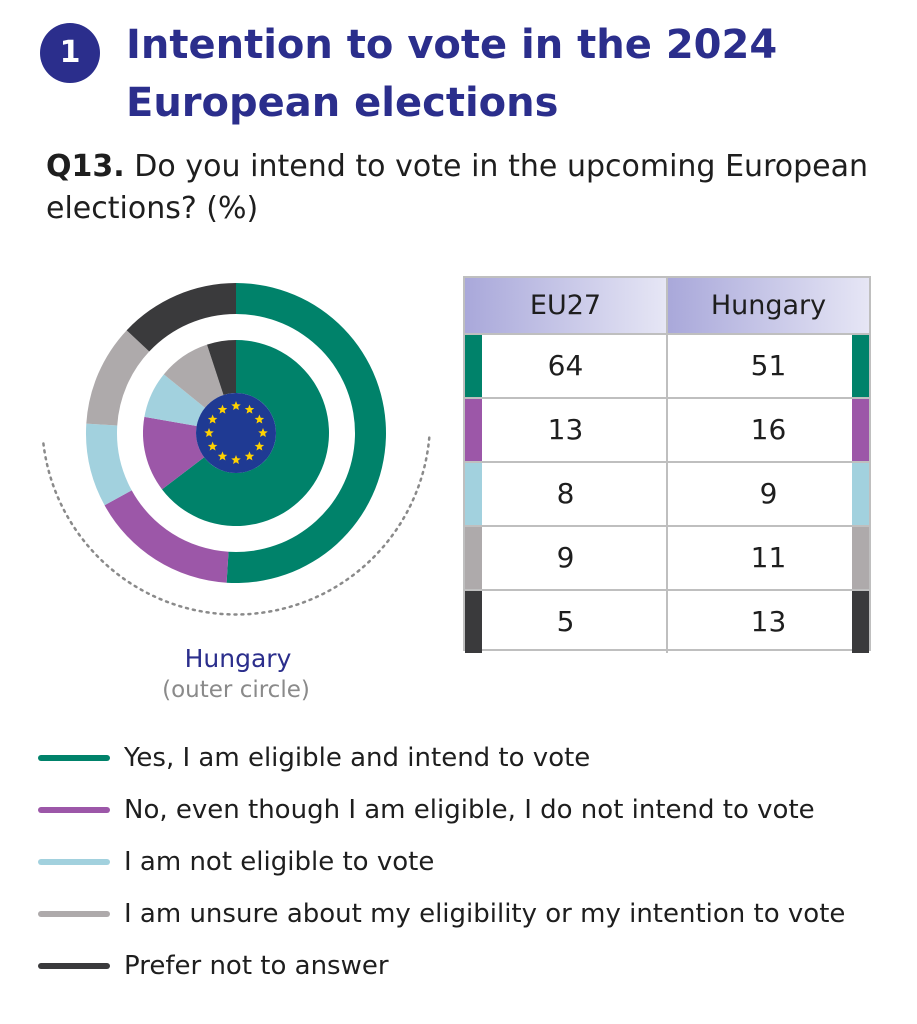 The height and width of the screenshot is (1024, 917). What do you see at coordinates (85, 166) in the screenshot?
I see `question-number: Q13.` at bounding box center [85, 166].